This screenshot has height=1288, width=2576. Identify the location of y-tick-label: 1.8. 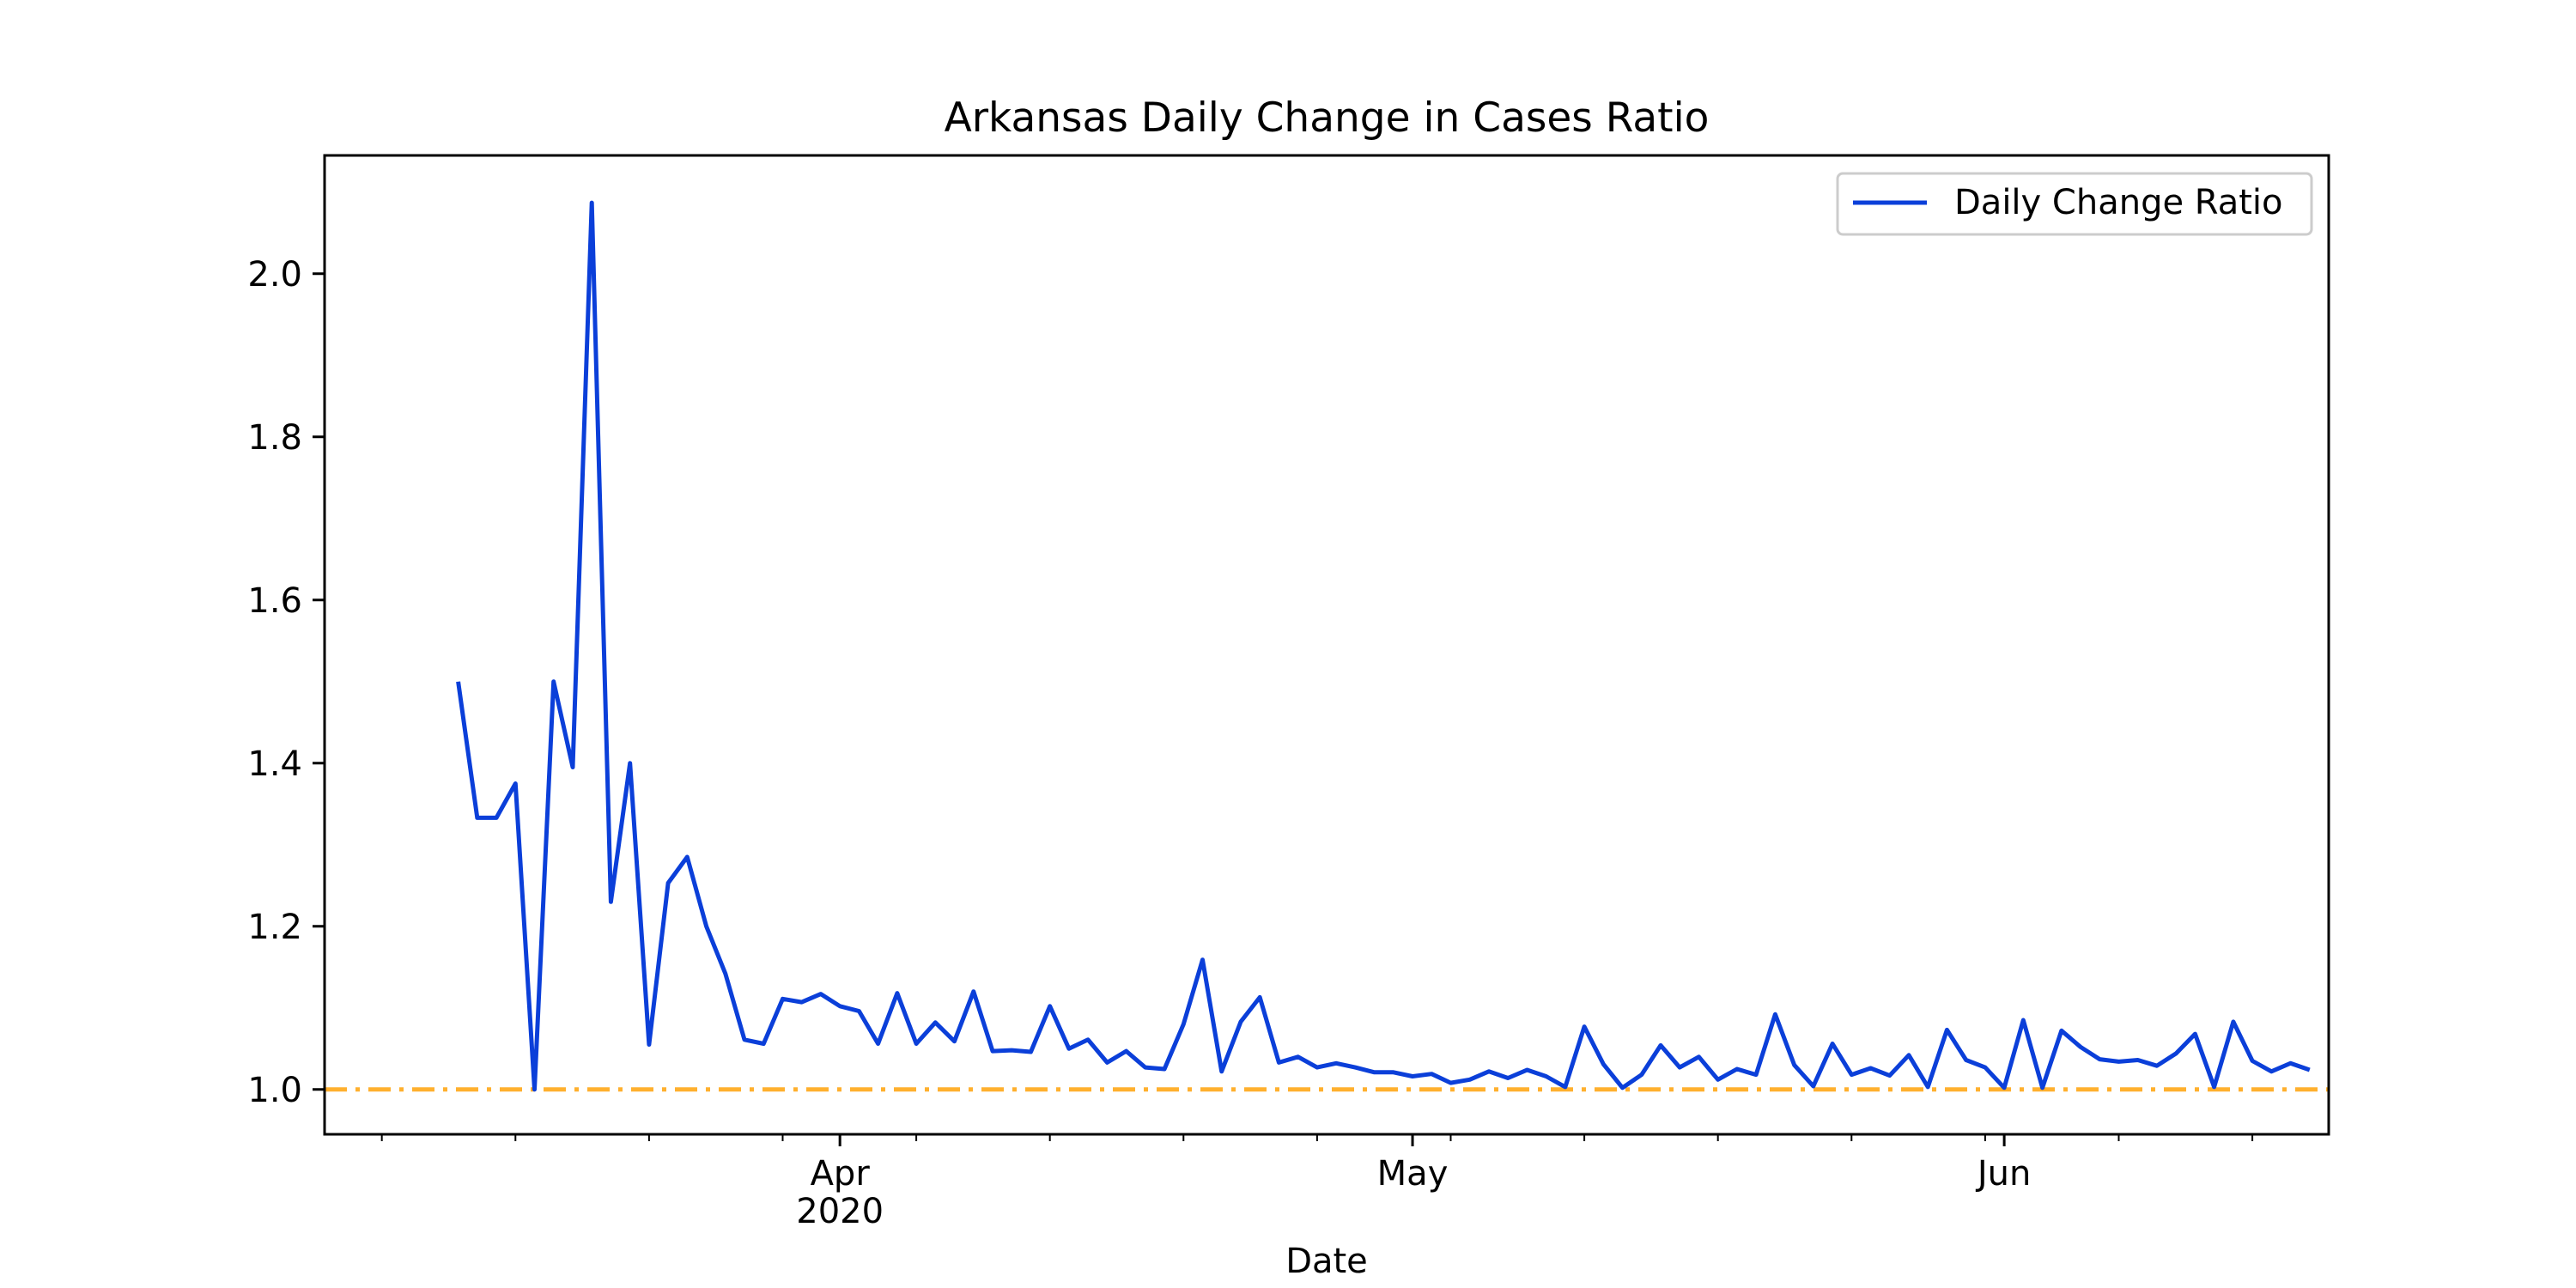
(274, 438).